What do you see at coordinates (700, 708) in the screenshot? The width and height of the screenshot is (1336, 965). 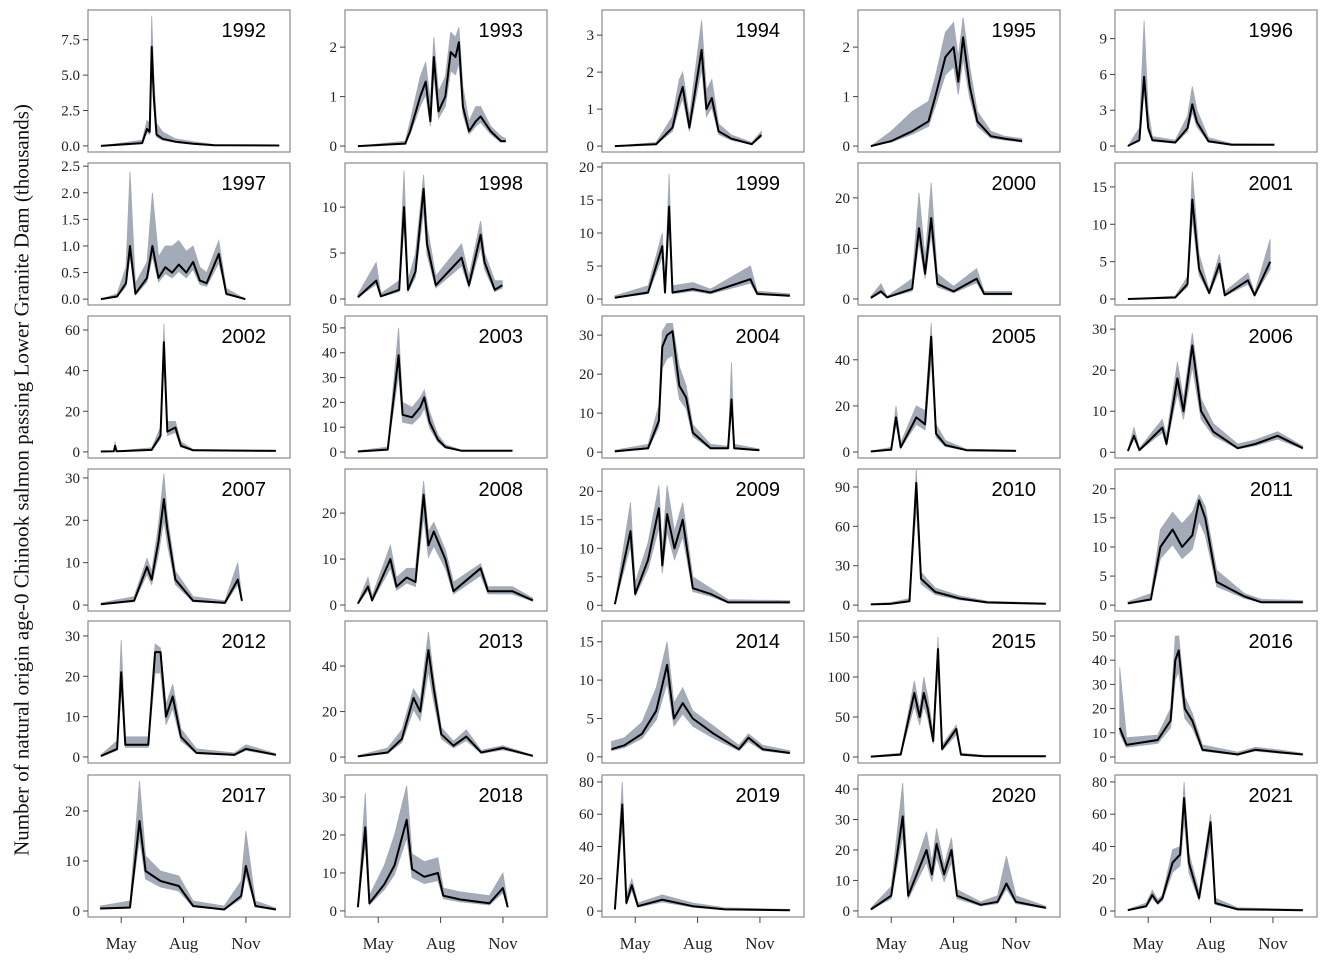 I see `estimate-line-2014` at bounding box center [700, 708].